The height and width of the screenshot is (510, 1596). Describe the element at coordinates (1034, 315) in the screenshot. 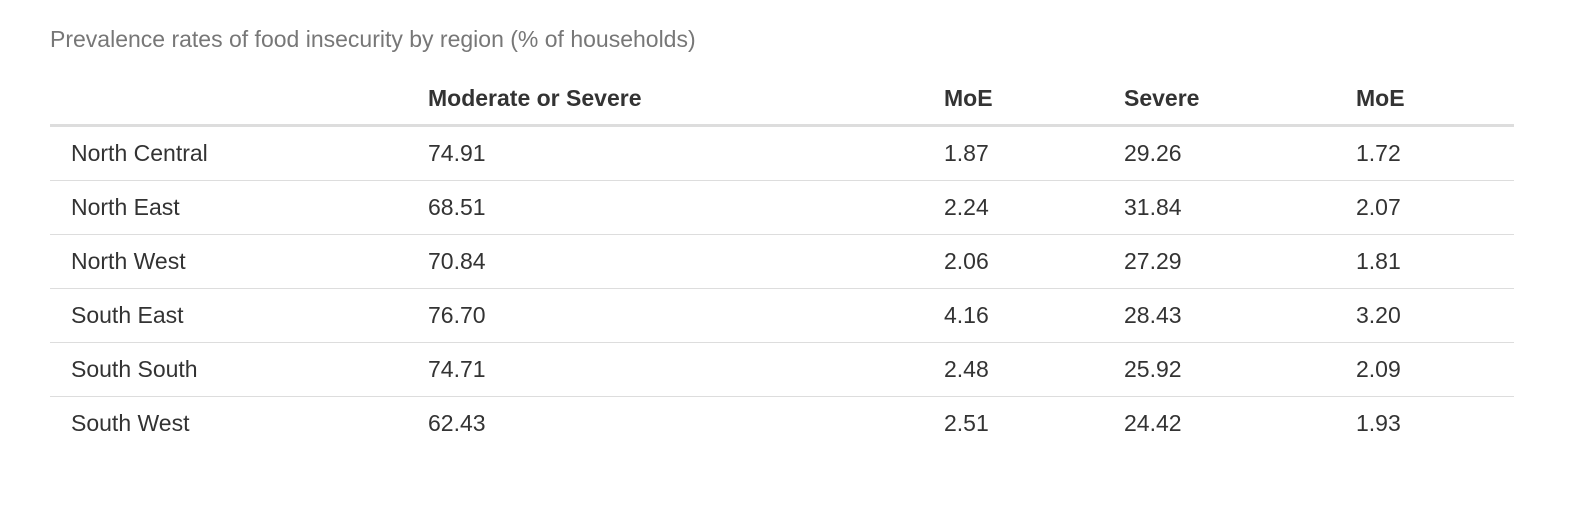

I see `moe-moderate-cell: 4.16` at that location.